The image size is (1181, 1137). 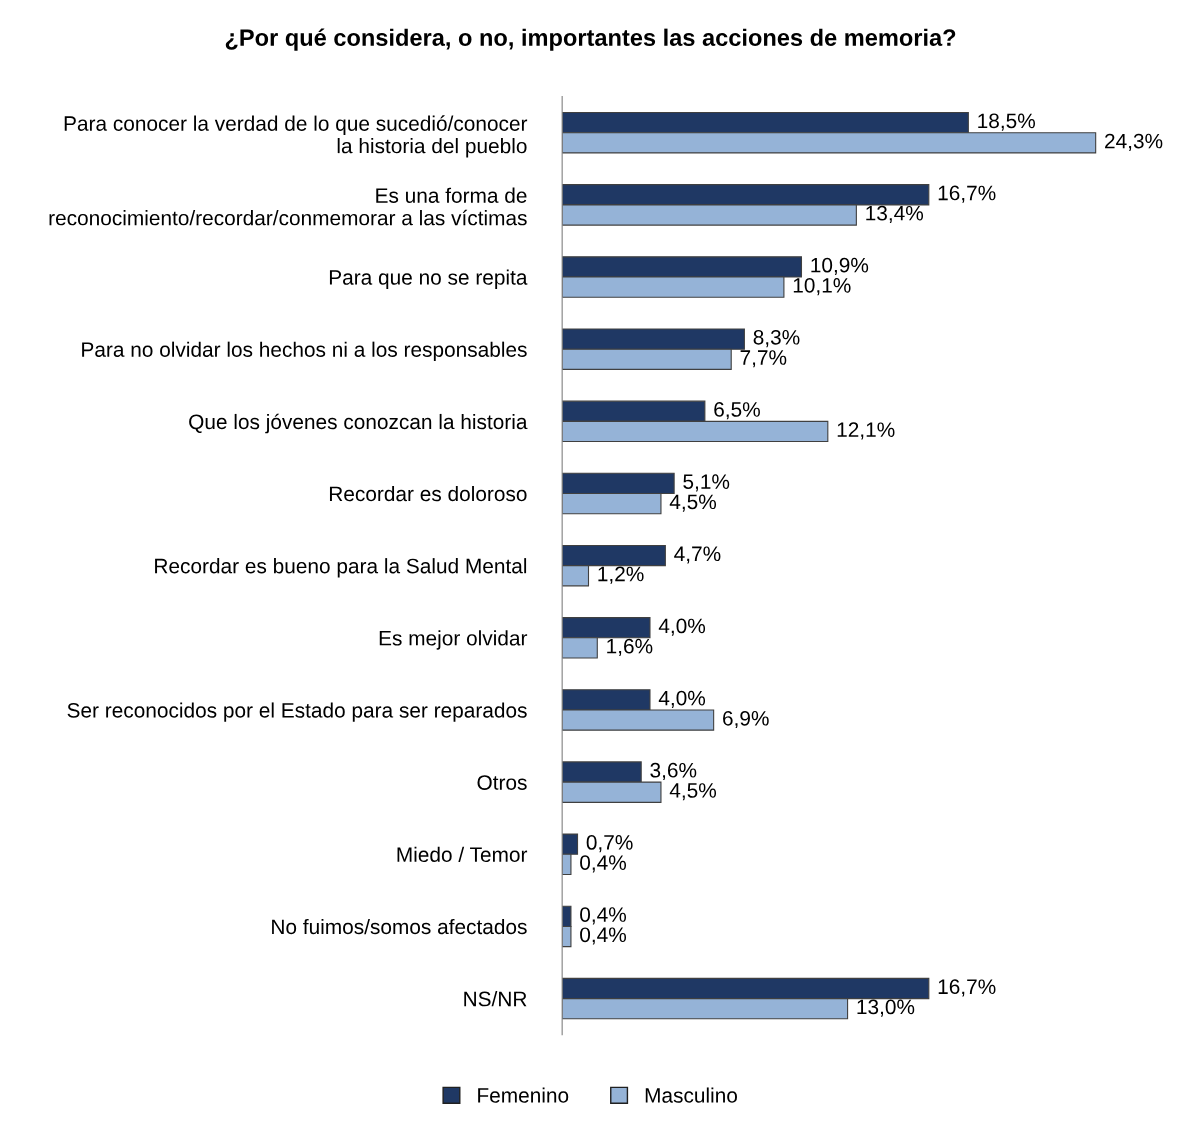 I want to click on y-tick-label: Que los jóvenes conozcan la historia, so click(x=358, y=423).